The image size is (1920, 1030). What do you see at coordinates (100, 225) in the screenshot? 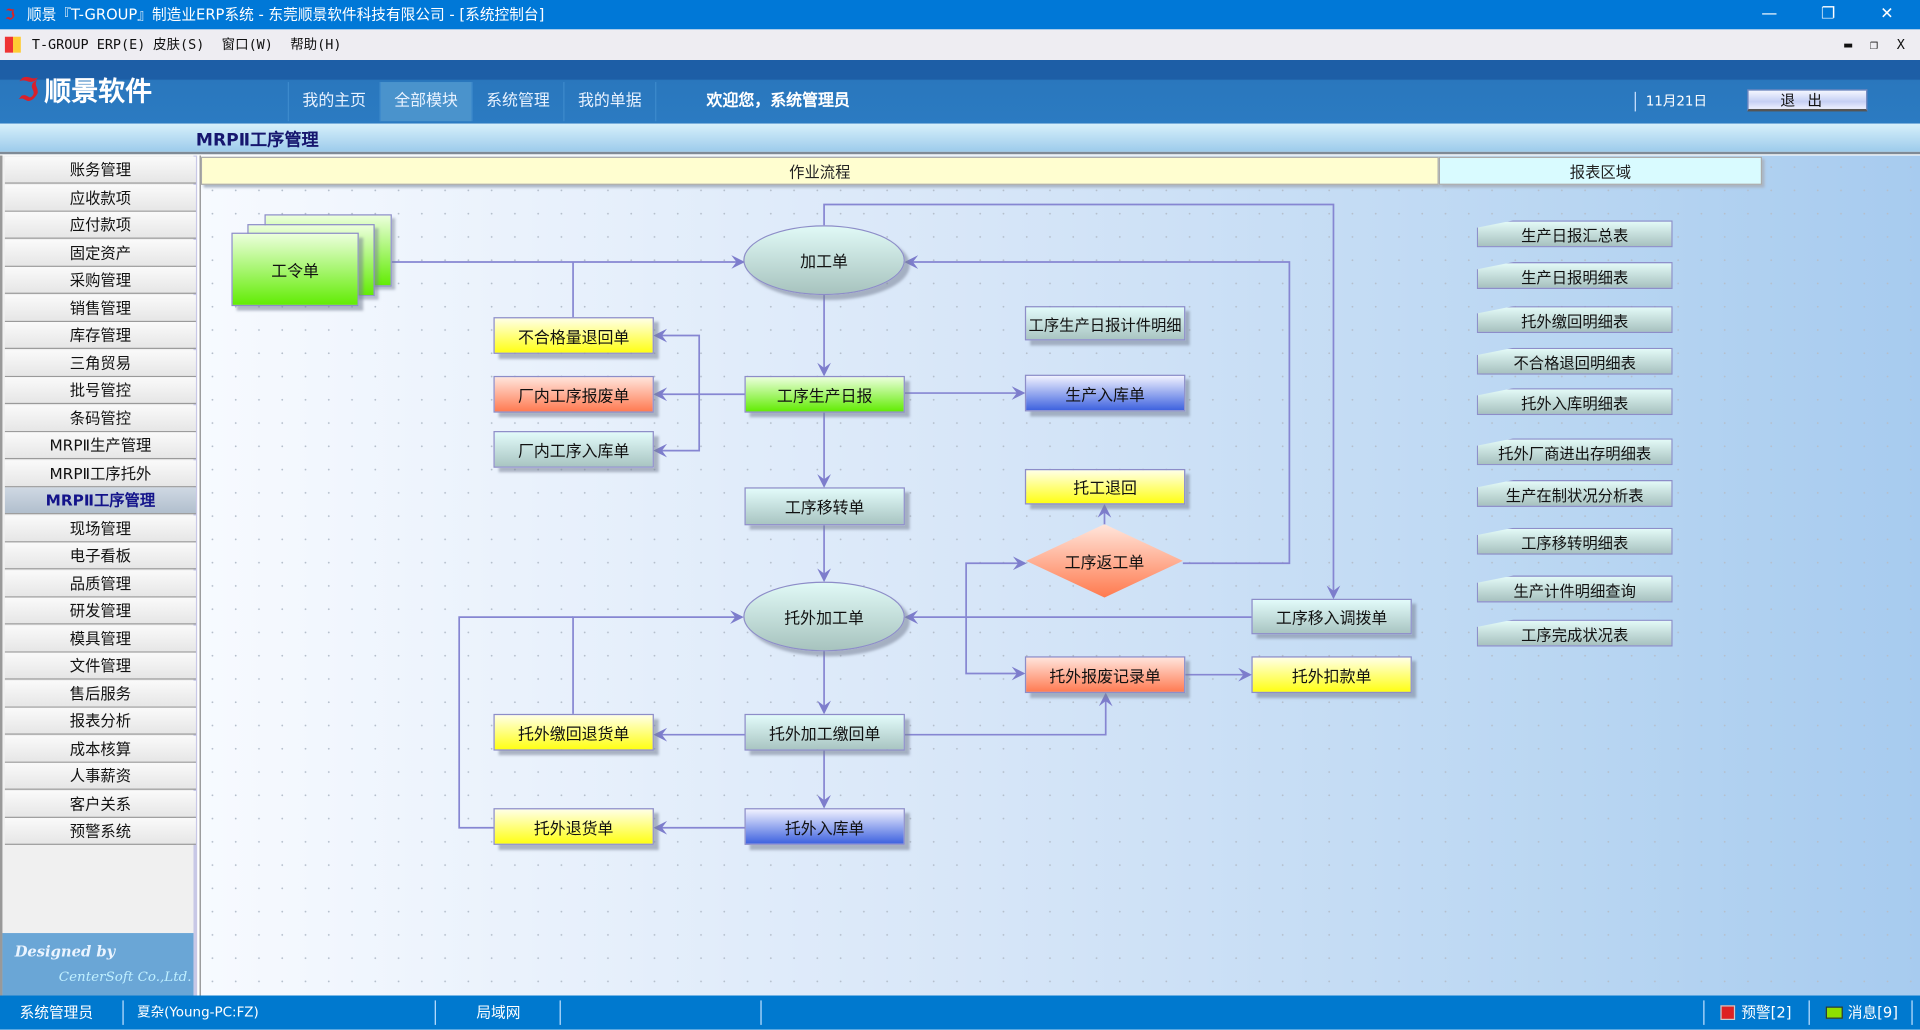
I see `sidebar-item: 应付款项` at bounding box center [100, 225].